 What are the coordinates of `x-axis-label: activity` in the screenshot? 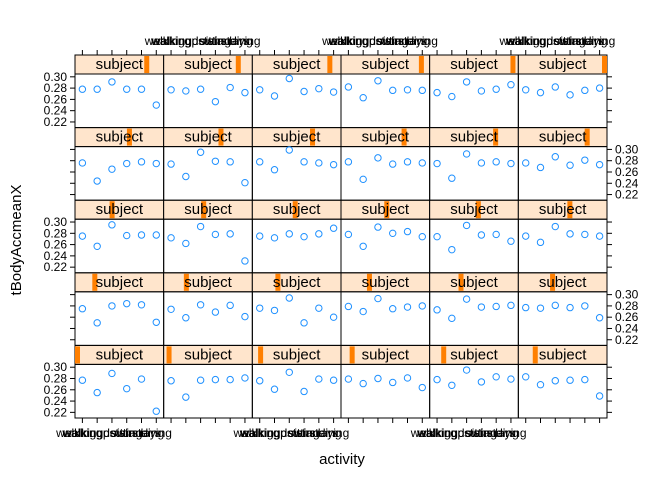 It's located at (342, 459).